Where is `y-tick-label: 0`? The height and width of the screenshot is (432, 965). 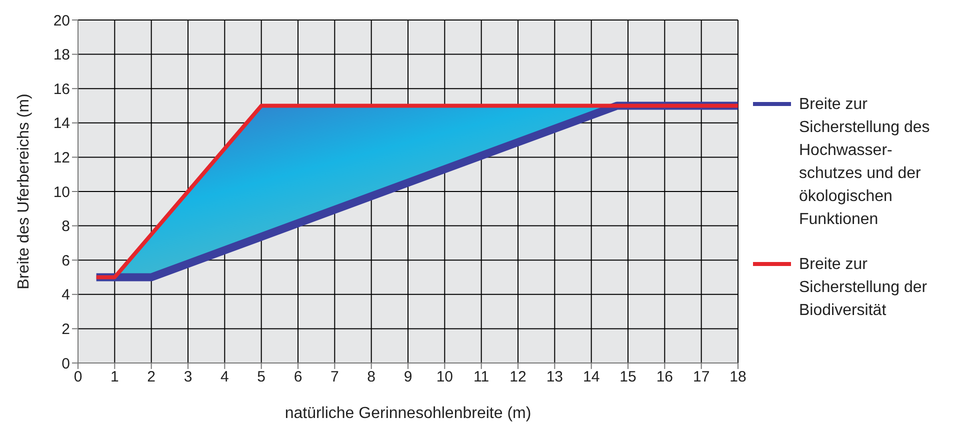 y-tick-label: 0 is located at coordinates (66, 363).